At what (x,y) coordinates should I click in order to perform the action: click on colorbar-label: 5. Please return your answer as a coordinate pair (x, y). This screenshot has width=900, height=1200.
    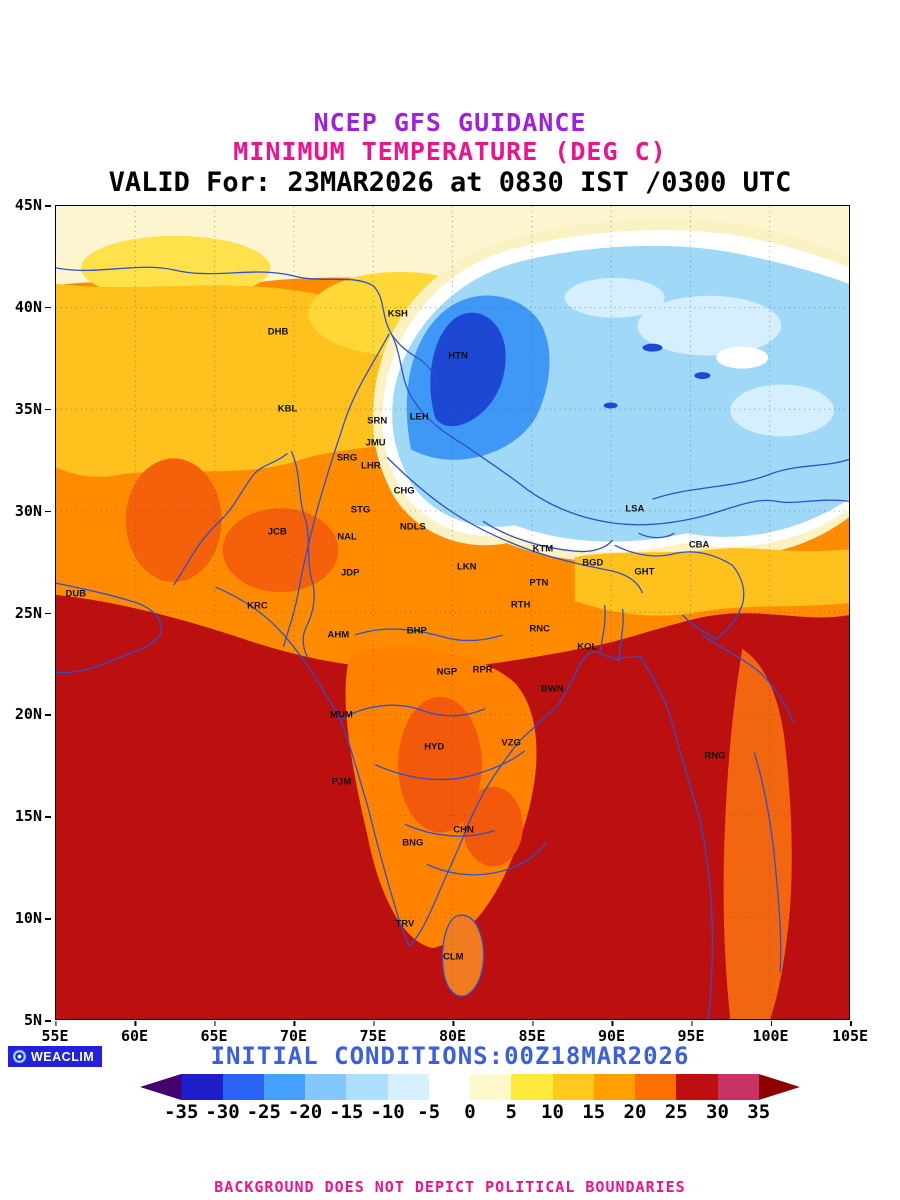
    Looking at the image, I should click on (511, 1112).